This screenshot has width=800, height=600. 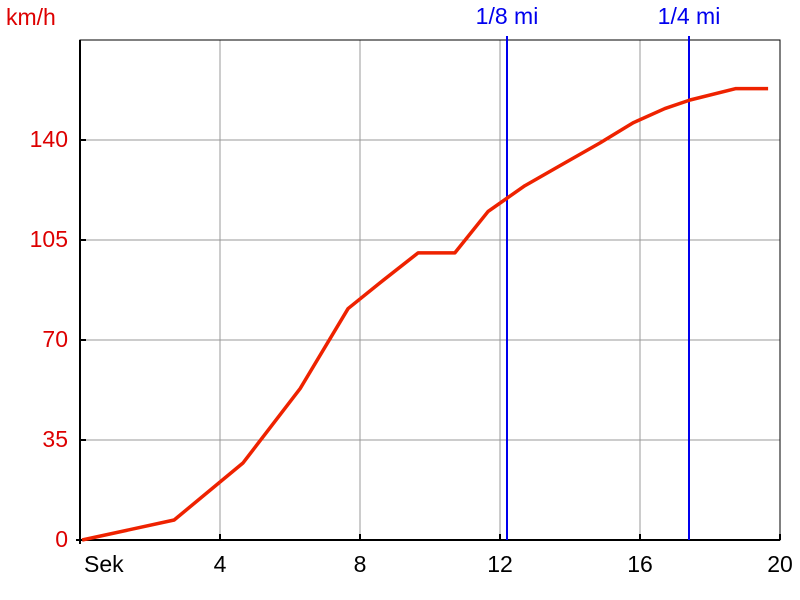 What do you see at coordinates (220, 564) in the screenshot?
I see `x-tick-label: 4` at bounding box center [220, 564].